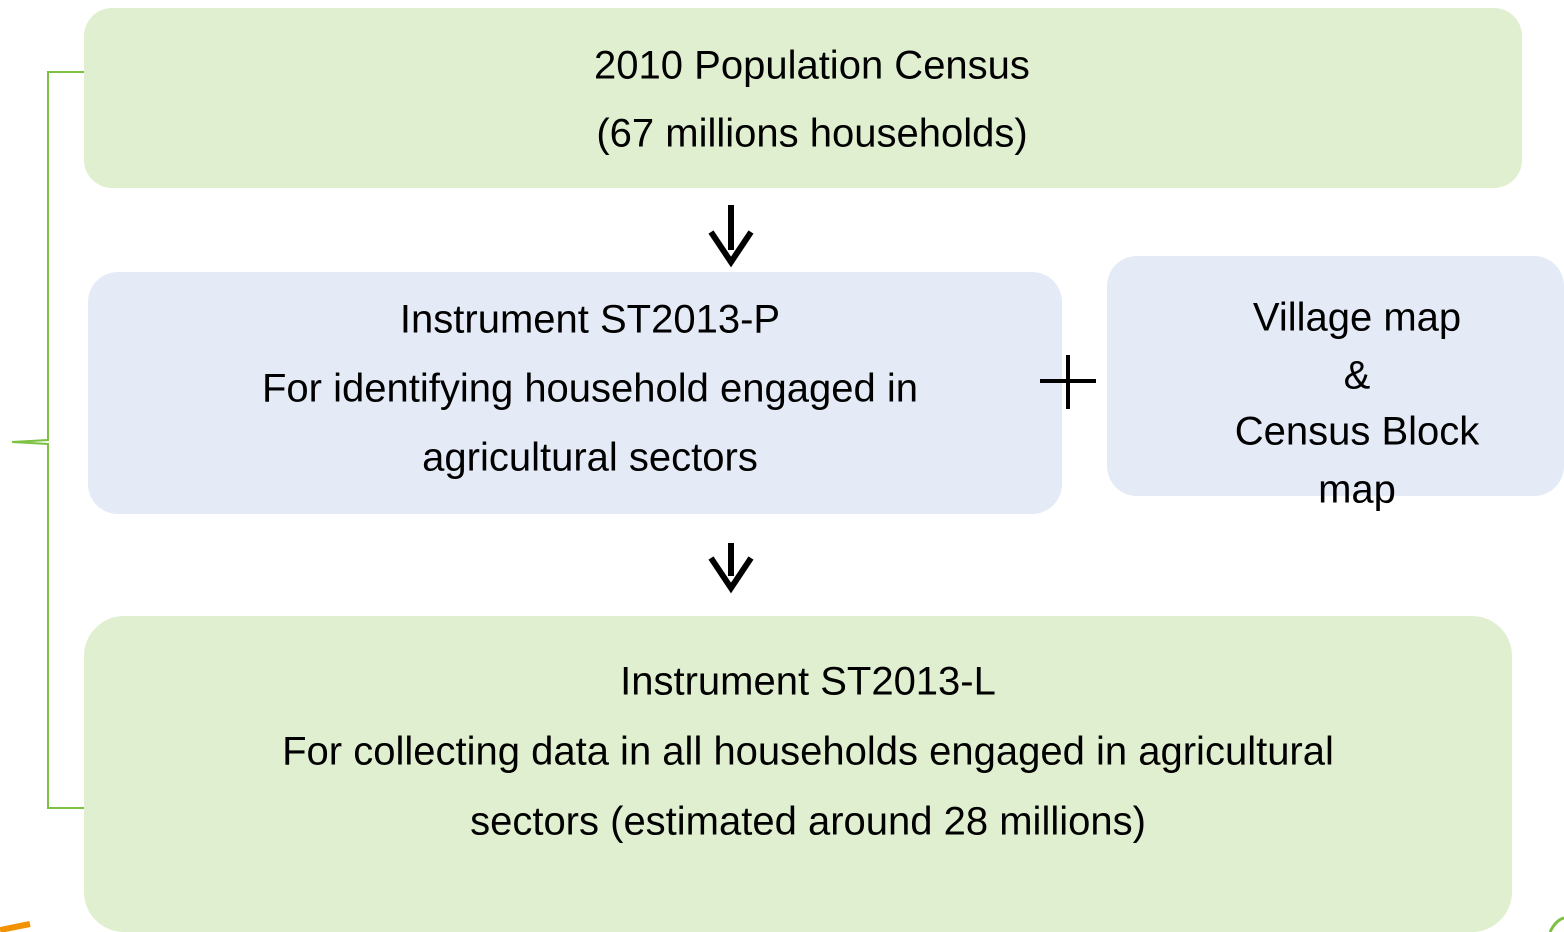 Image resolution: width=1564 pixels, height=932 pixels. I want to click on map-box, so click(1335, 376).